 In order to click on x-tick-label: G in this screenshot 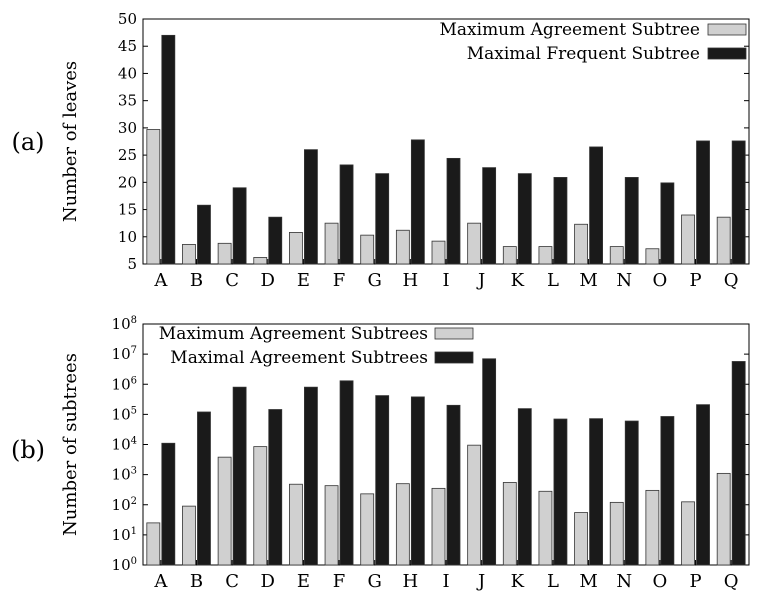, I will do `click(375, 280)`.